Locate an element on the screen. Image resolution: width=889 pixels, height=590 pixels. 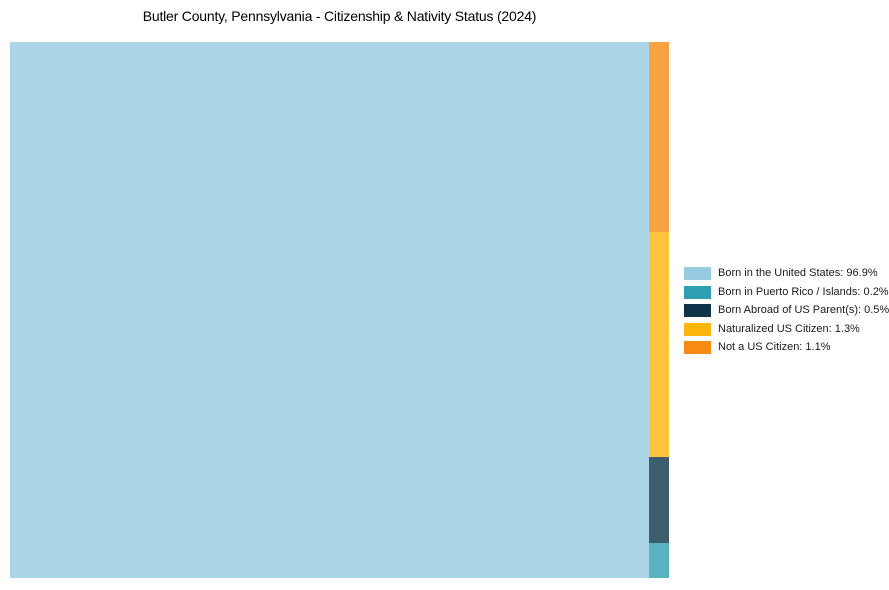
legend-swatch-born-in-the-united-states is located at coordinates (697, 273).